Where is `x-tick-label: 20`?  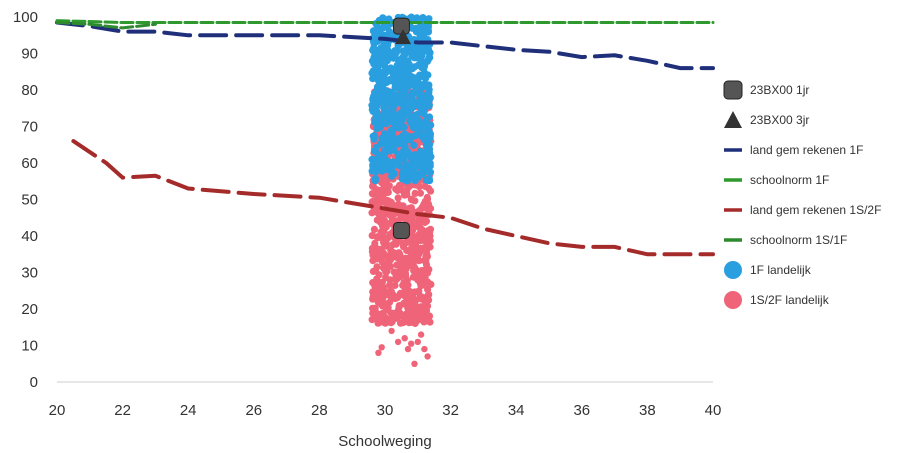 x-tick-label: 20 is located at coordinates (57, 410).